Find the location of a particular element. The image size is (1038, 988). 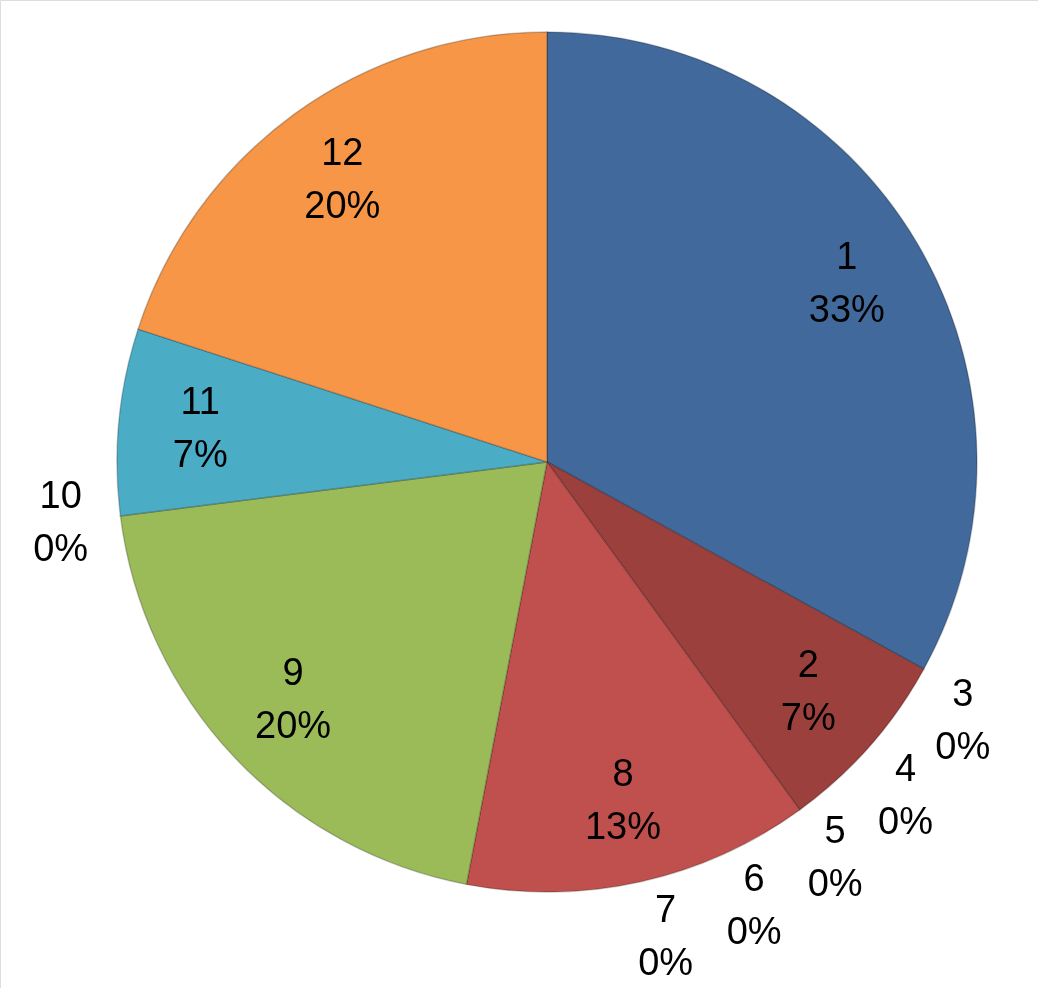

slice-label: 2 is located at coordinates (808, 663).